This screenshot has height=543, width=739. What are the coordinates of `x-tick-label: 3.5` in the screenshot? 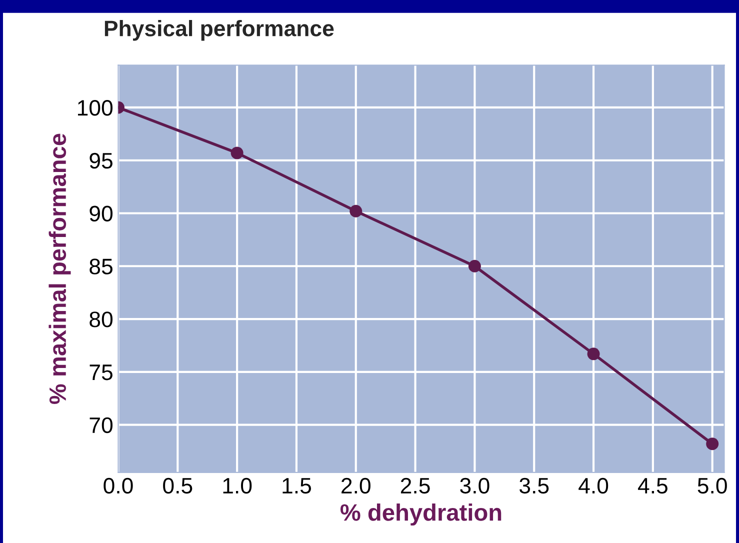 It's located at (534, 486).